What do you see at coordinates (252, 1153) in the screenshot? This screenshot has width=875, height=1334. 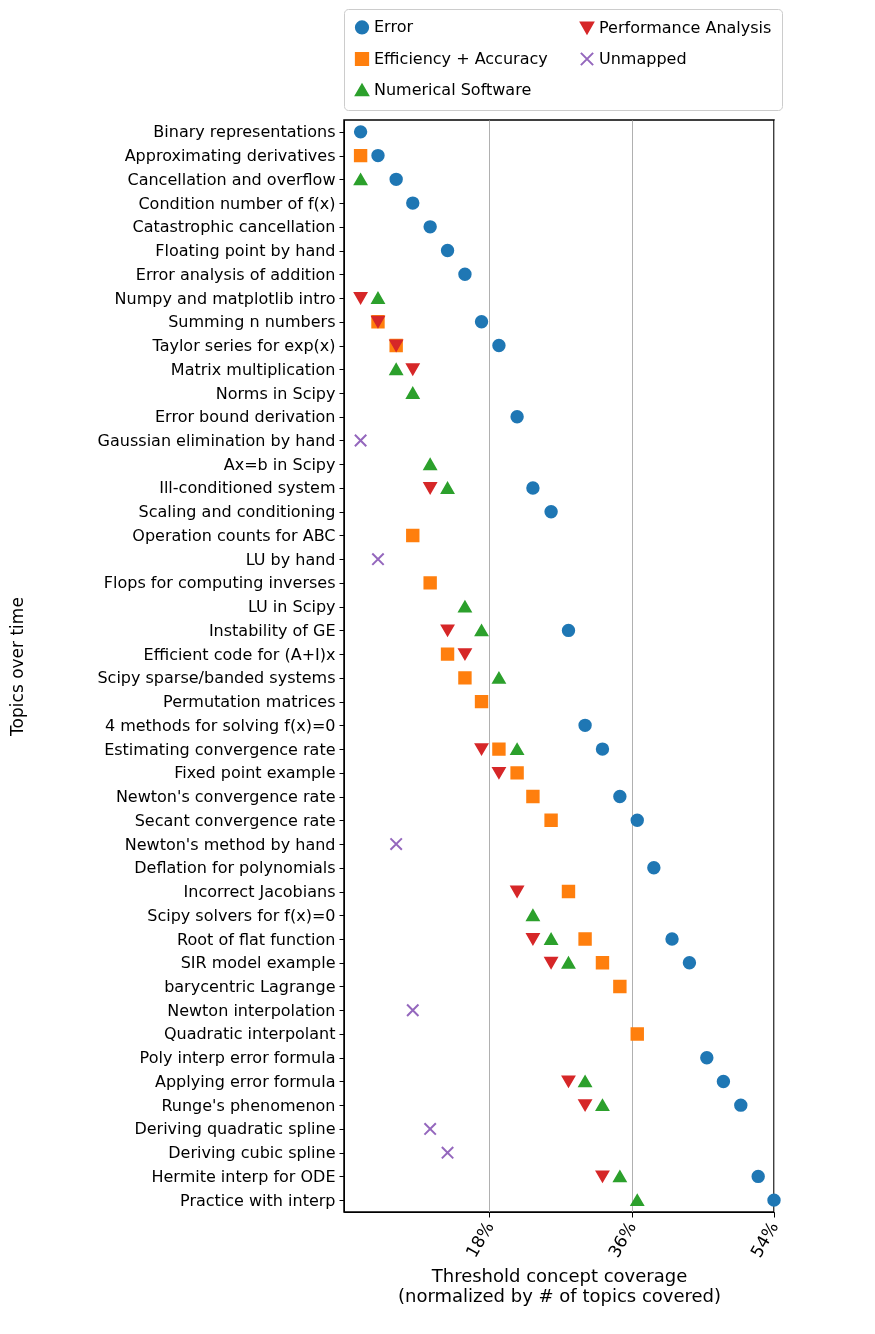 I see `y-tick-label: Deriving cubic spline` at bounding box center [252, 1153].